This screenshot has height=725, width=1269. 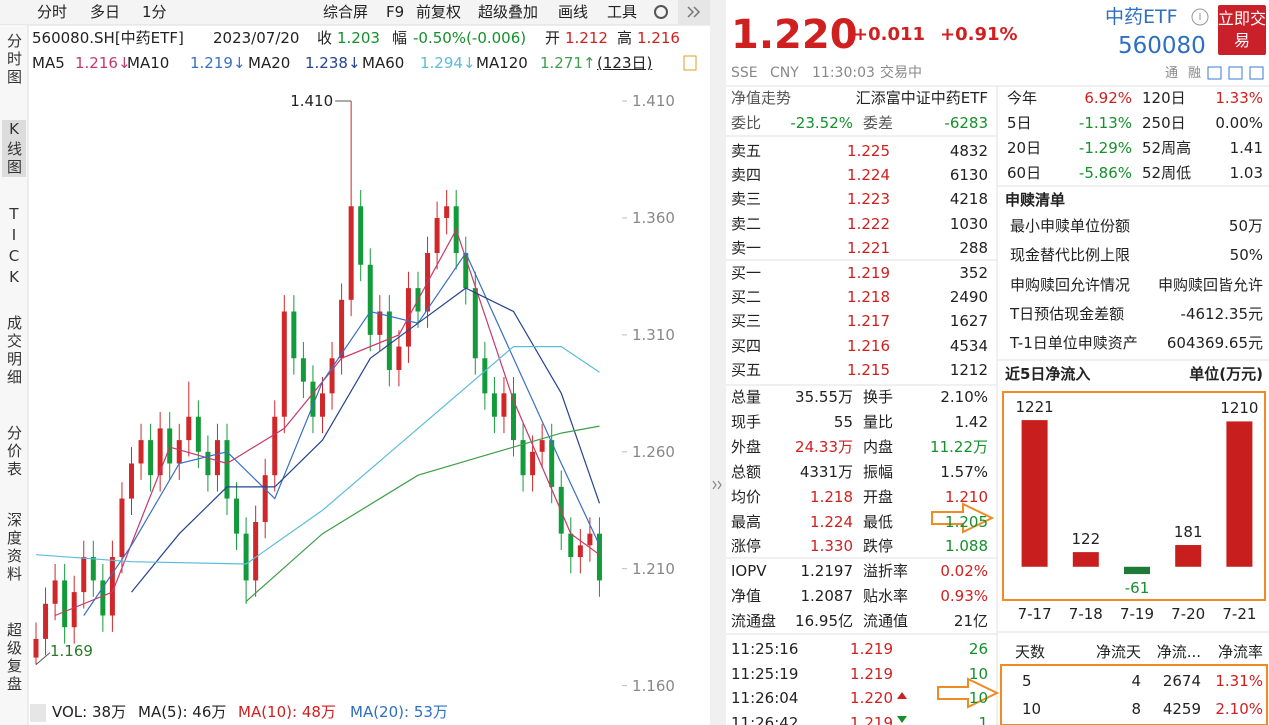 I want to click on toolbar-tab: 分时, so click(x=52, y=12).